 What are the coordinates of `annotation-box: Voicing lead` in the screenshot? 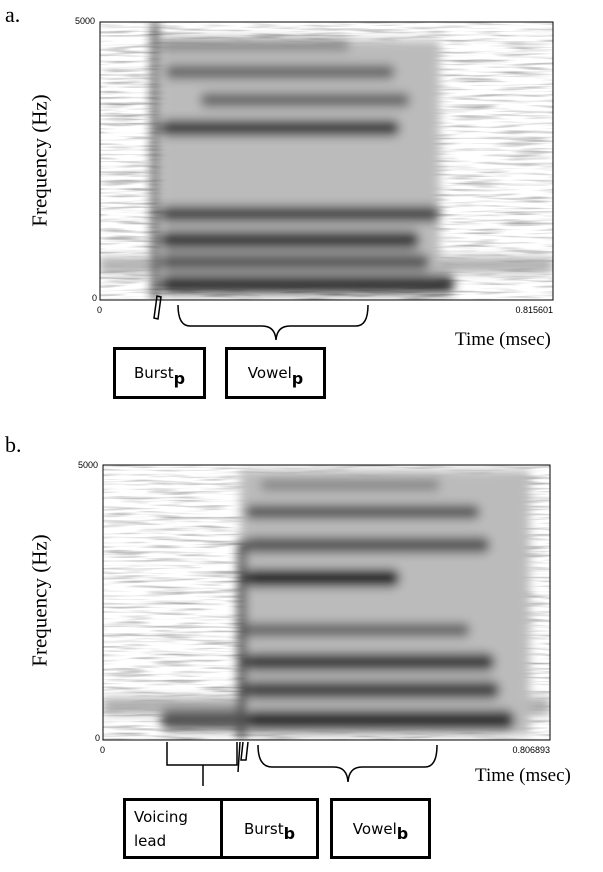 It's located at (173, 828).